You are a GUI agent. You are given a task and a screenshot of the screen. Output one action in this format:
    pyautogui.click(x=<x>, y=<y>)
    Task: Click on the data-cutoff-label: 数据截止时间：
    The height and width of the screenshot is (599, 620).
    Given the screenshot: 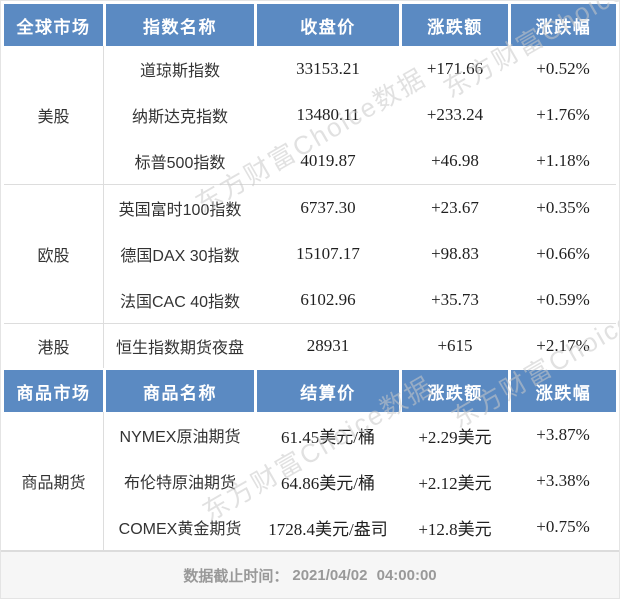 What is the action you would take?
    pyautogui.click(x=236, y=576)
    